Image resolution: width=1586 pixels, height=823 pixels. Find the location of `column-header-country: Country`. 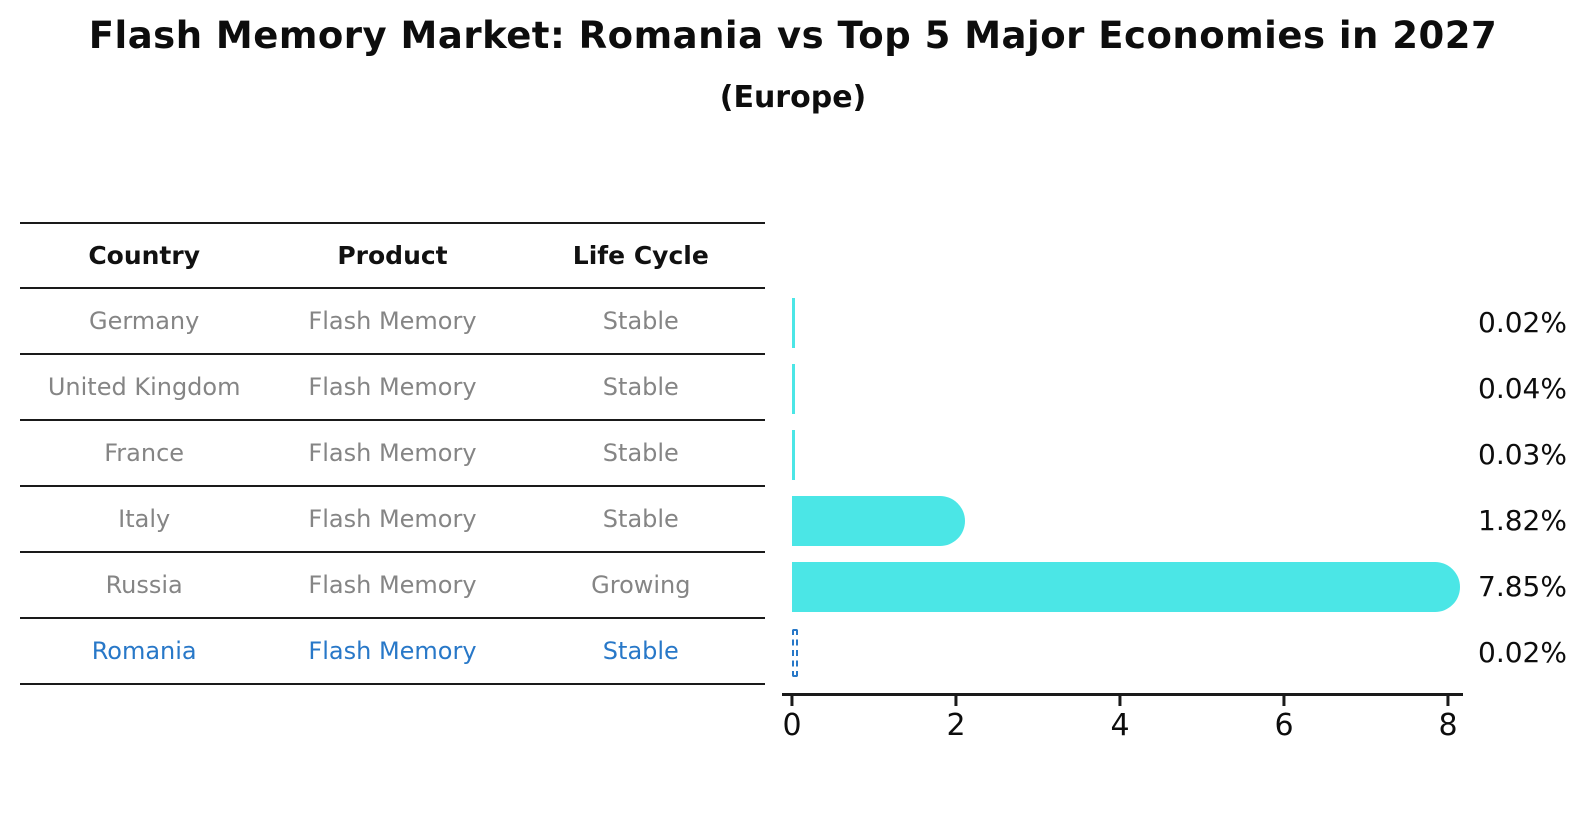

column-header-country: Country is located at coordinates (144, 255).